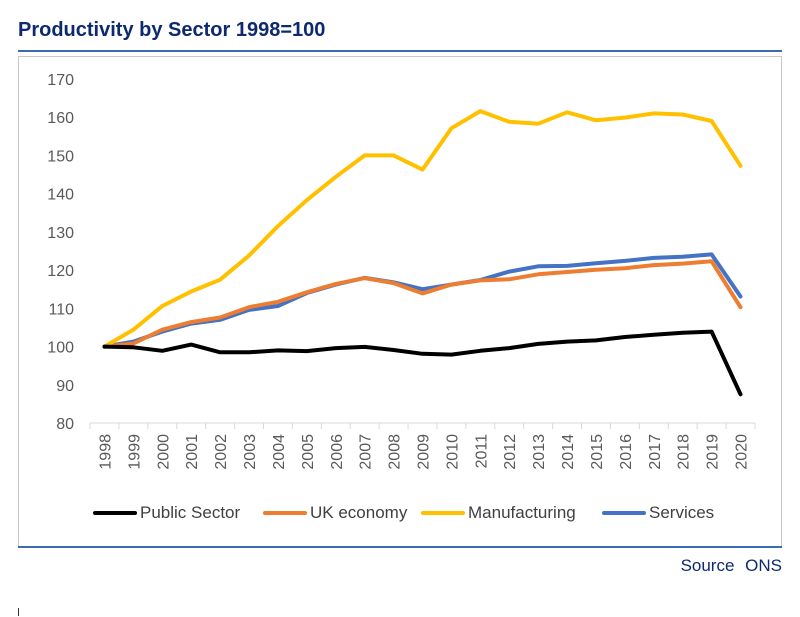 The image size is (800, 617). I want to click on title-divider, so click(400, 51).